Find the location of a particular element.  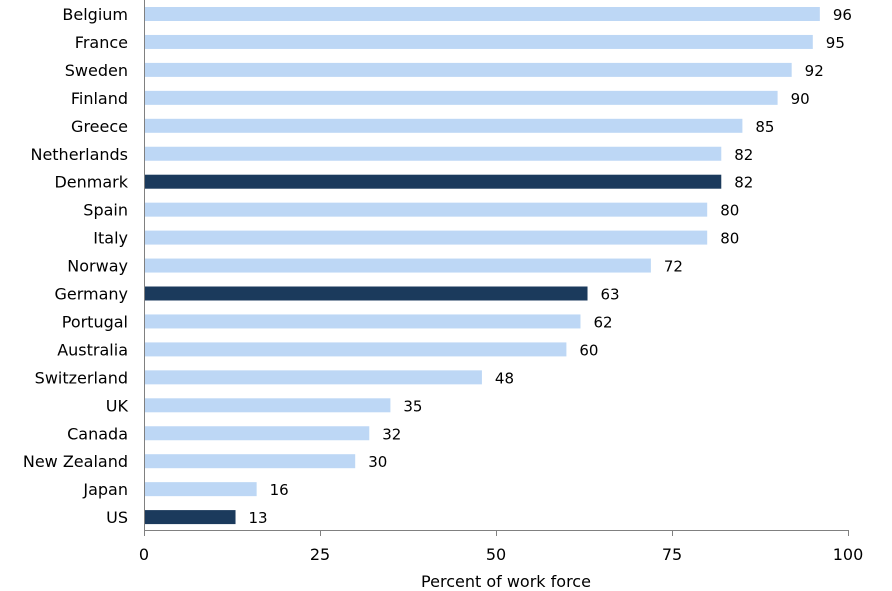

data-label-australia: 60 is located at coordinates (588, 350).